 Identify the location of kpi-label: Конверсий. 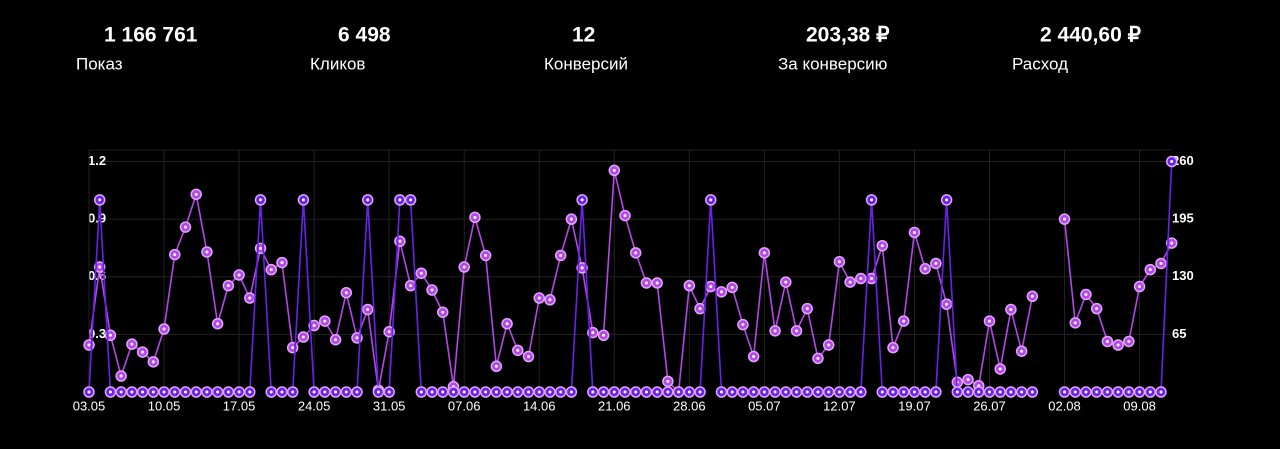
(586, 63).